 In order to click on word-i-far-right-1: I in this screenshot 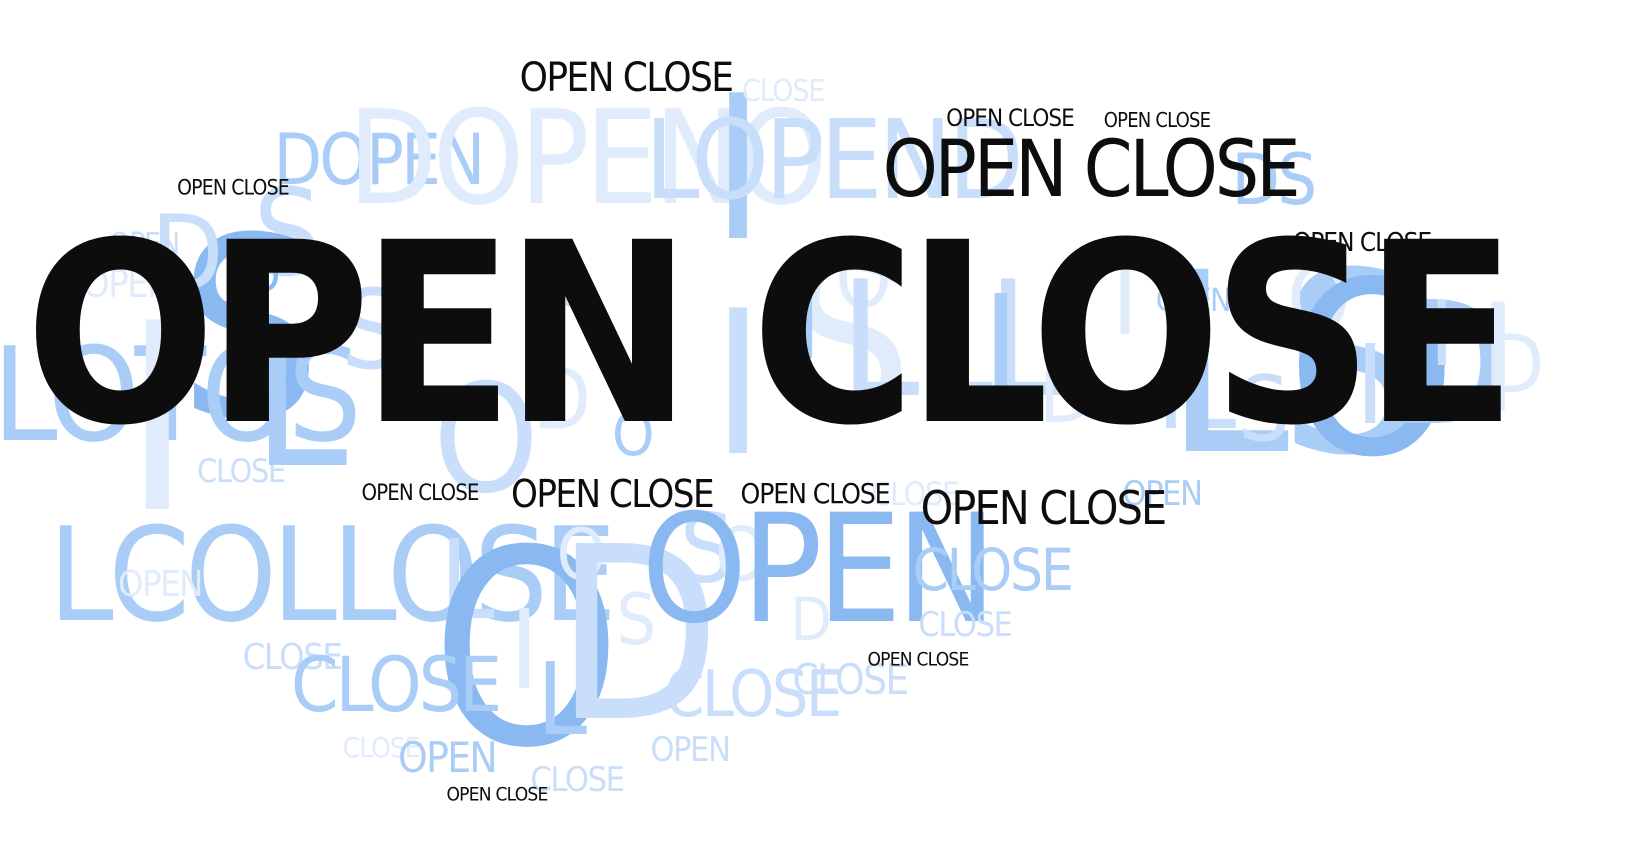, I will do `click(1441, 334)`.